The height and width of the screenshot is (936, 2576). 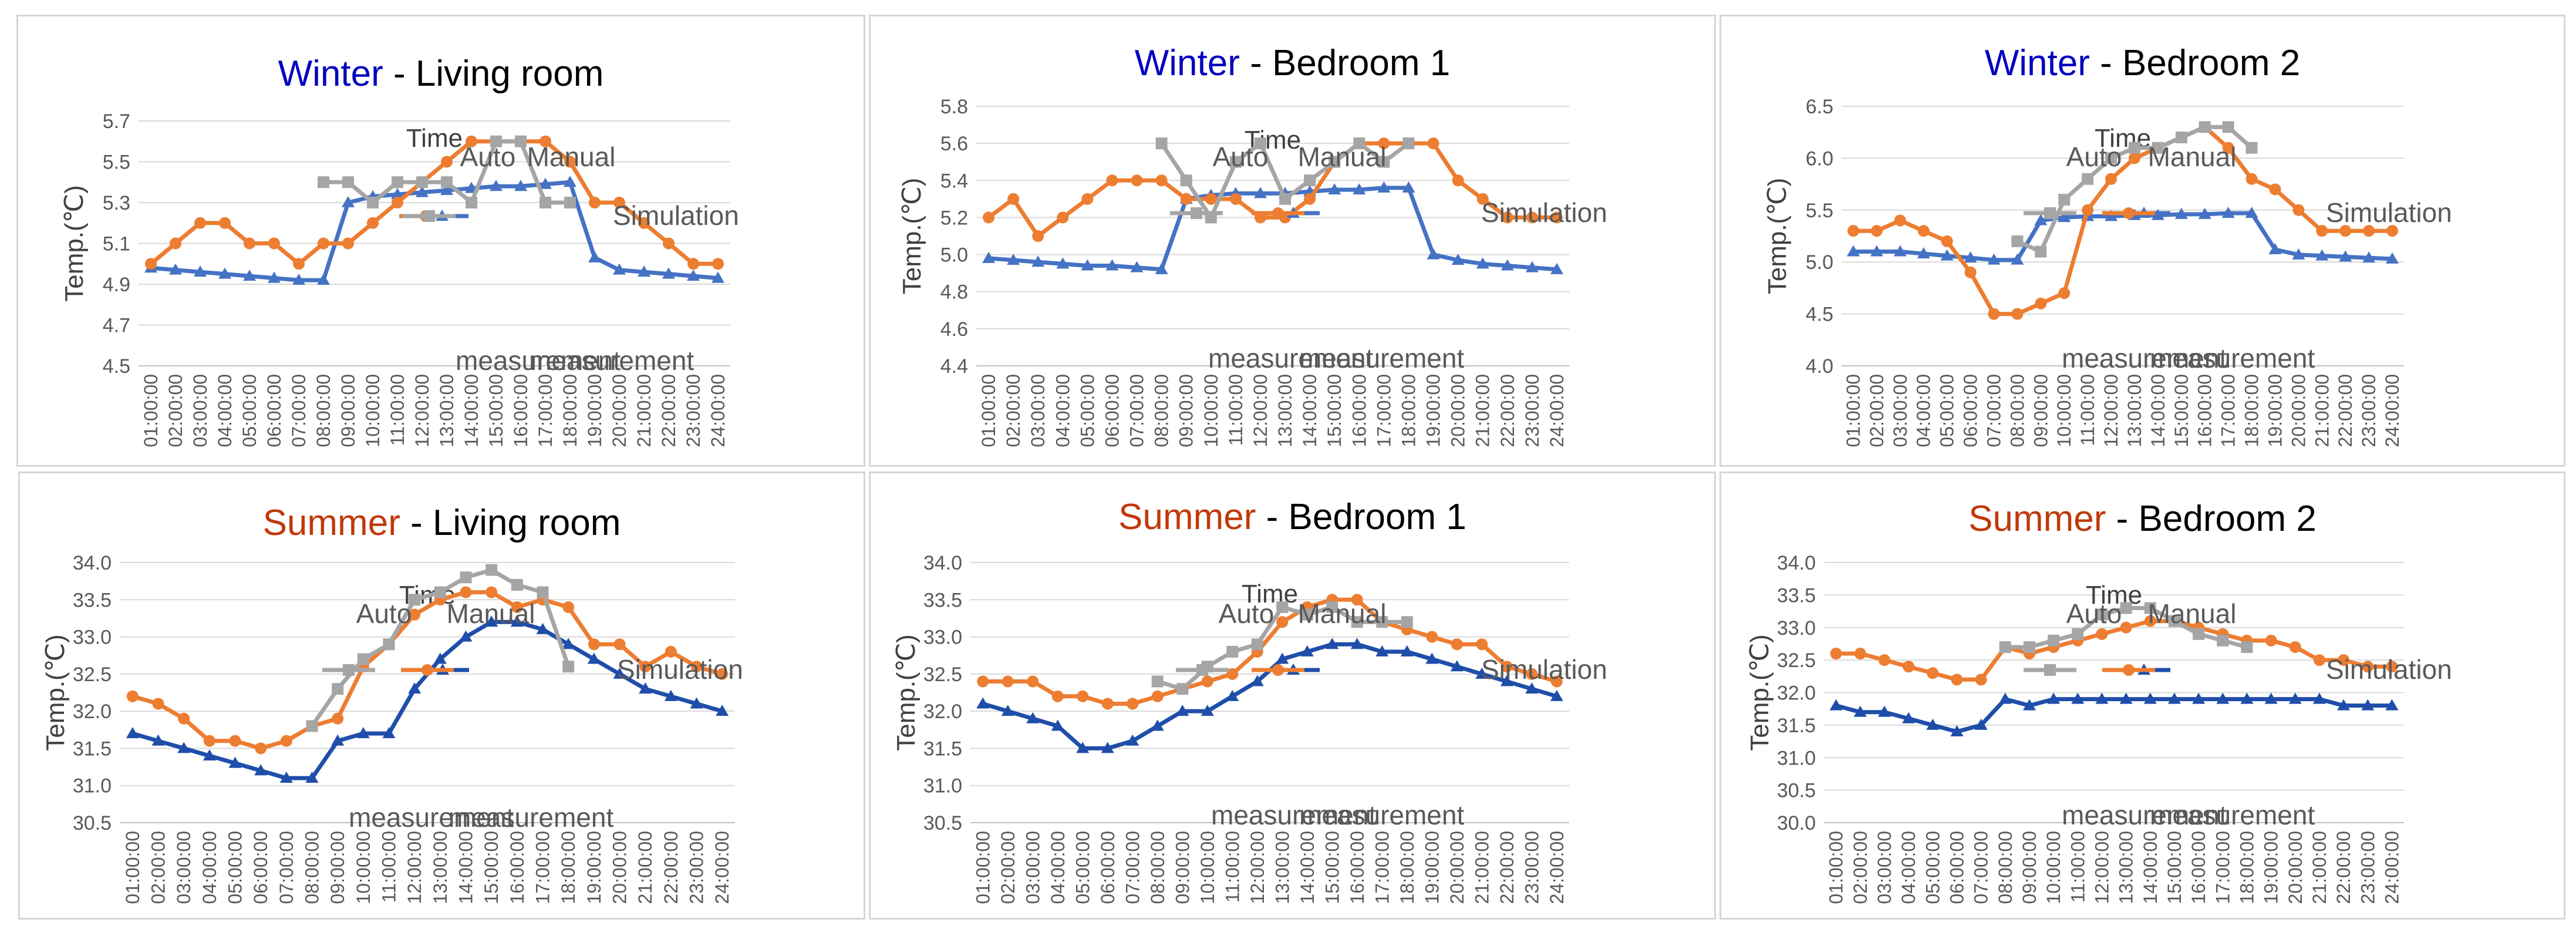 What do you see at coordinates (1187, 517) in the screenshot?
I see `title-season: Summer` at bounding box center [1187, 517].